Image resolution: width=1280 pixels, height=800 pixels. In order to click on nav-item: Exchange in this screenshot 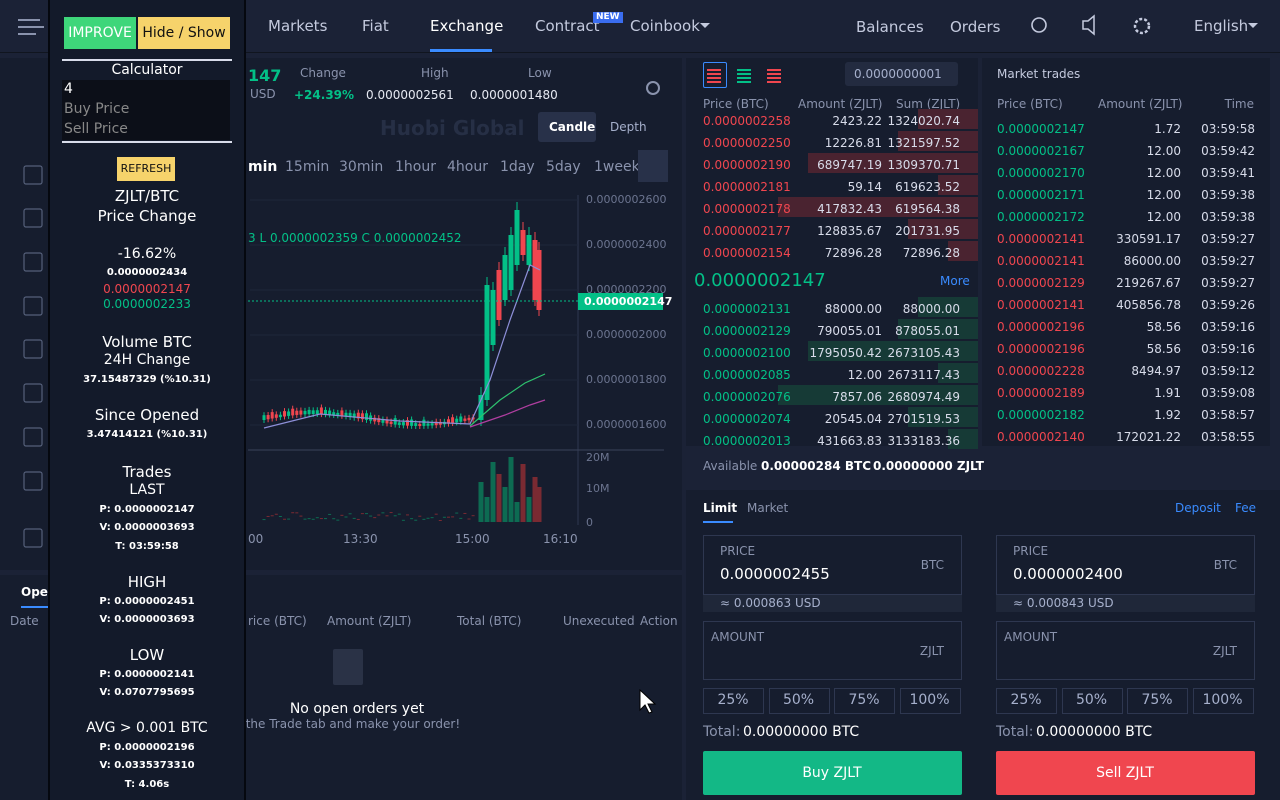, I will do `click(467, 26)`.